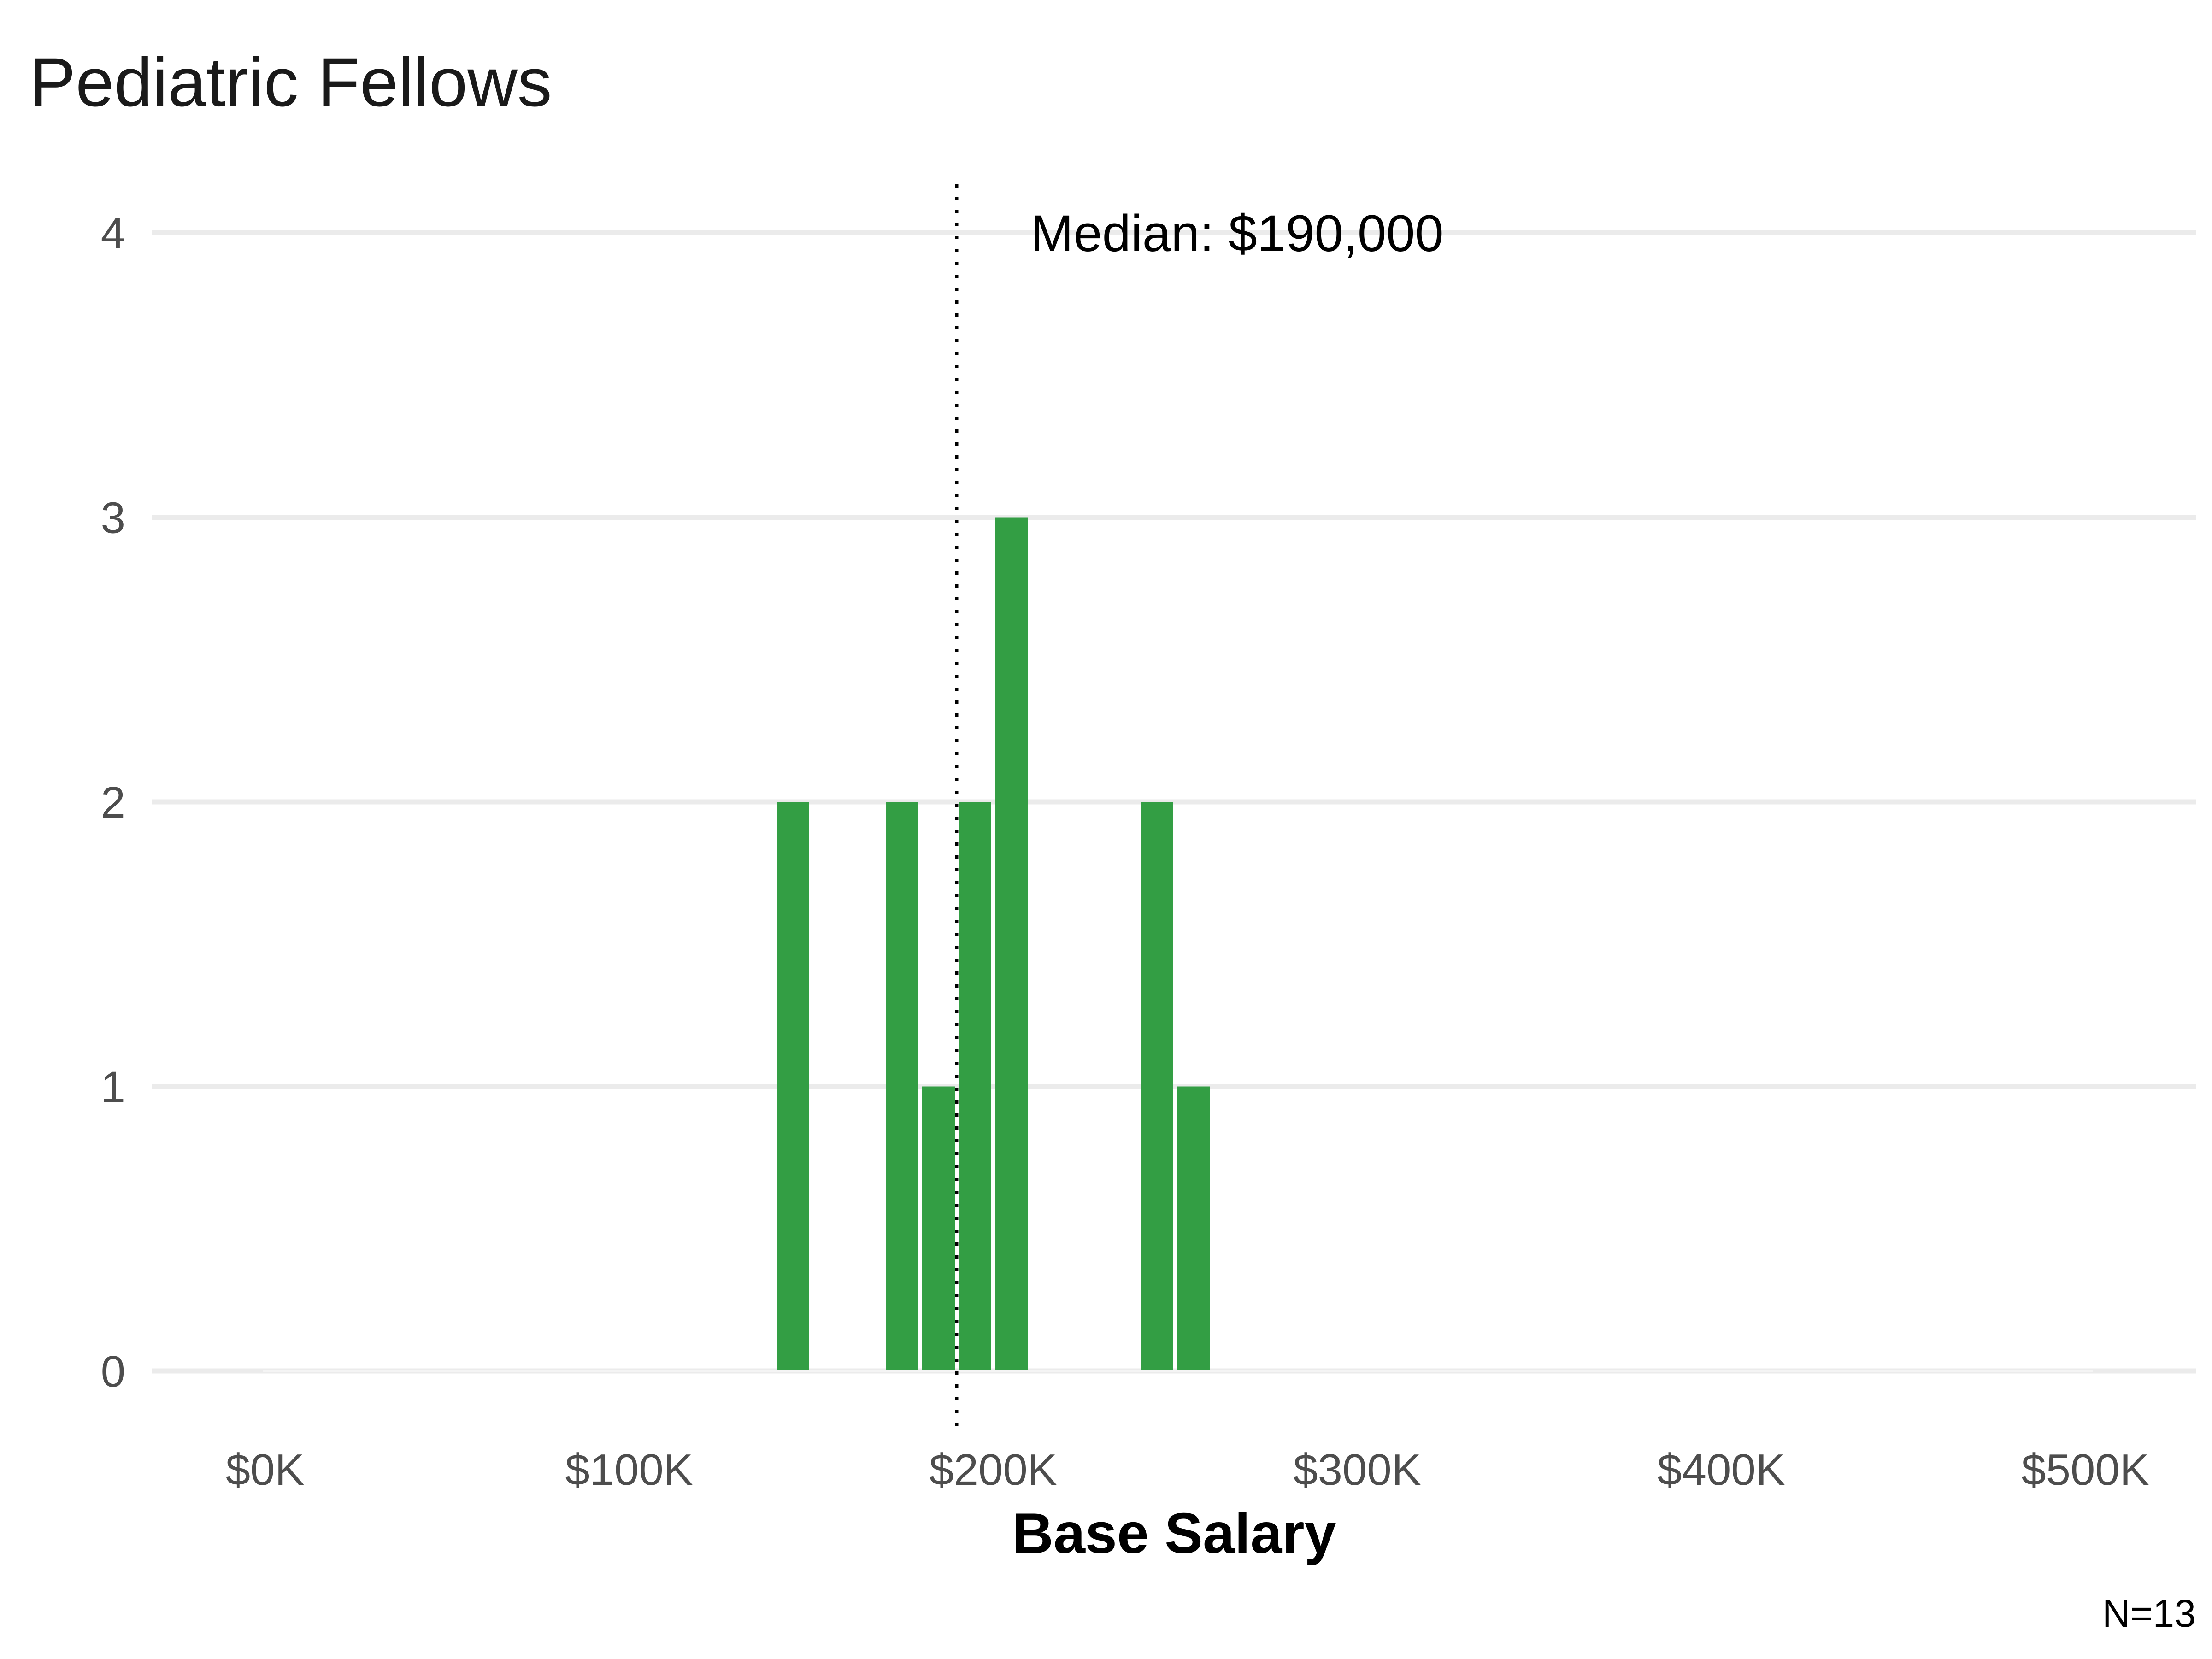  Describe the element at coordinates (1721, 1469) in the screenshot. I see `x-tick-label: $400K` at that location.